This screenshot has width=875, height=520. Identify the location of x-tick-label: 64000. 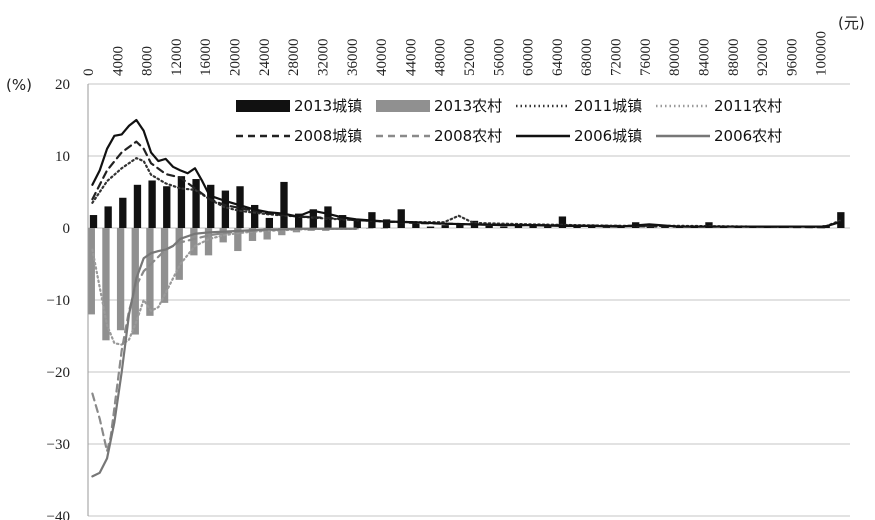
(558, 58).